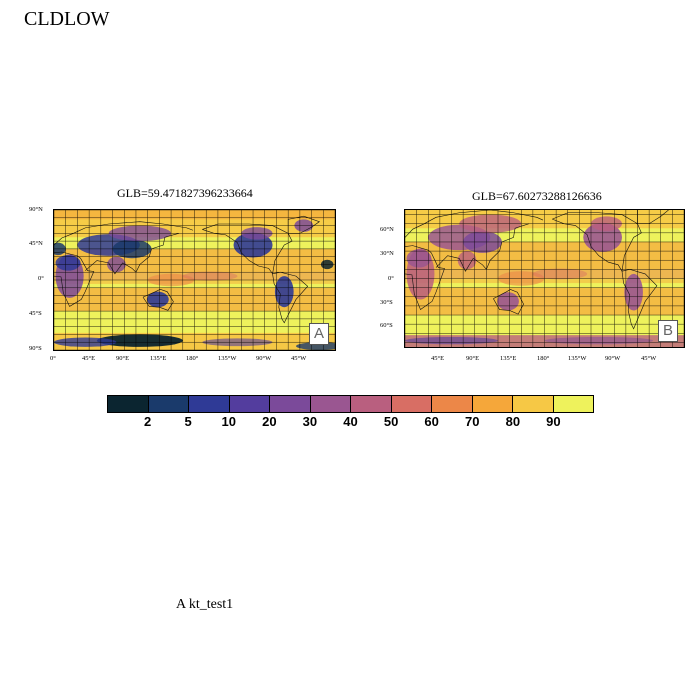 This screenshot has width=700, height=700. What do you see at coordinates (472, 421) in the screenshot?
I see `colorbar-label: 70` at bounding box center [472, 421].